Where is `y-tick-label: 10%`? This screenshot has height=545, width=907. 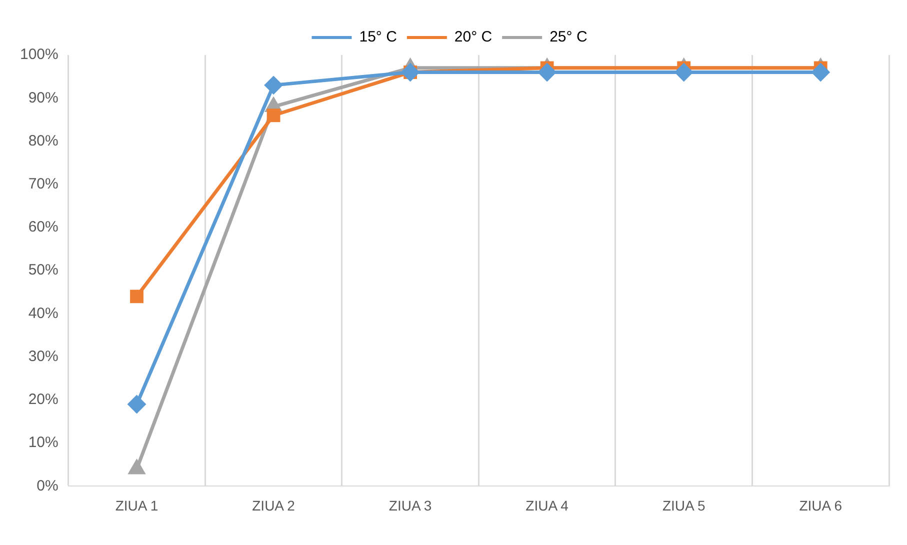
y-tick-label: 10% is located at coordinates (43, 443).